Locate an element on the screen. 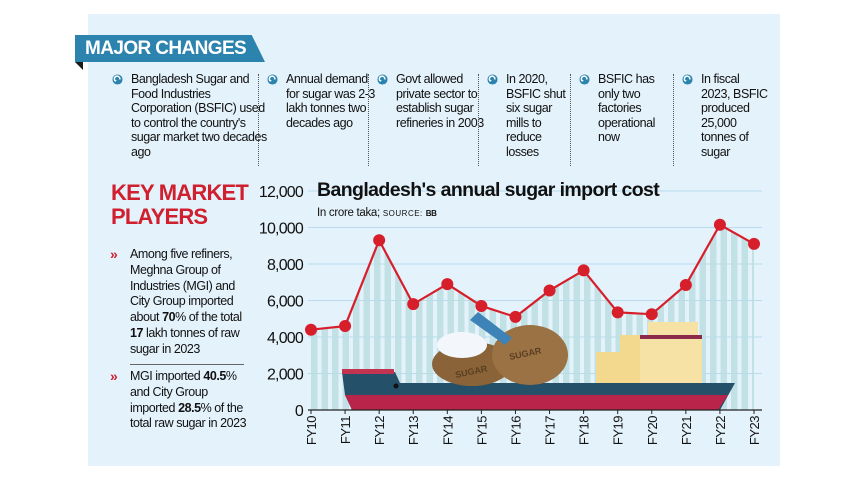 This screenshot has height=482, width=857. x-tick-label: FY19 is located at coordinates (618, 430).